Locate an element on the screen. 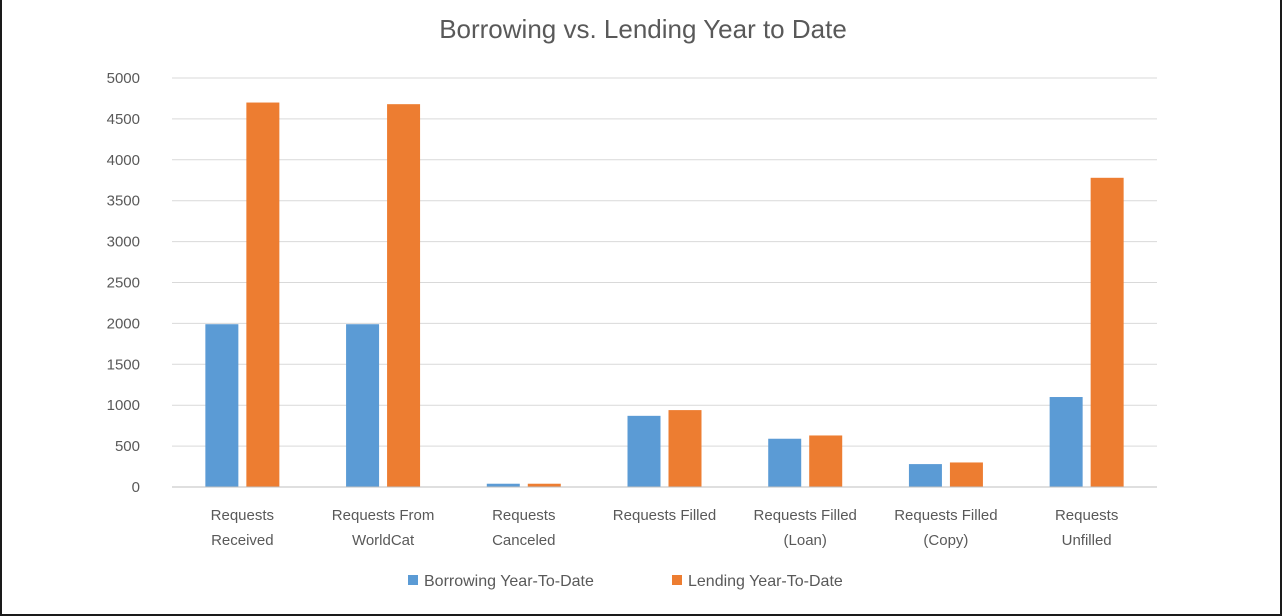 The width and height of the screenshot is (1287, 616). category-label: Requests Filled (Copy) is located at coordinates (945, 528).